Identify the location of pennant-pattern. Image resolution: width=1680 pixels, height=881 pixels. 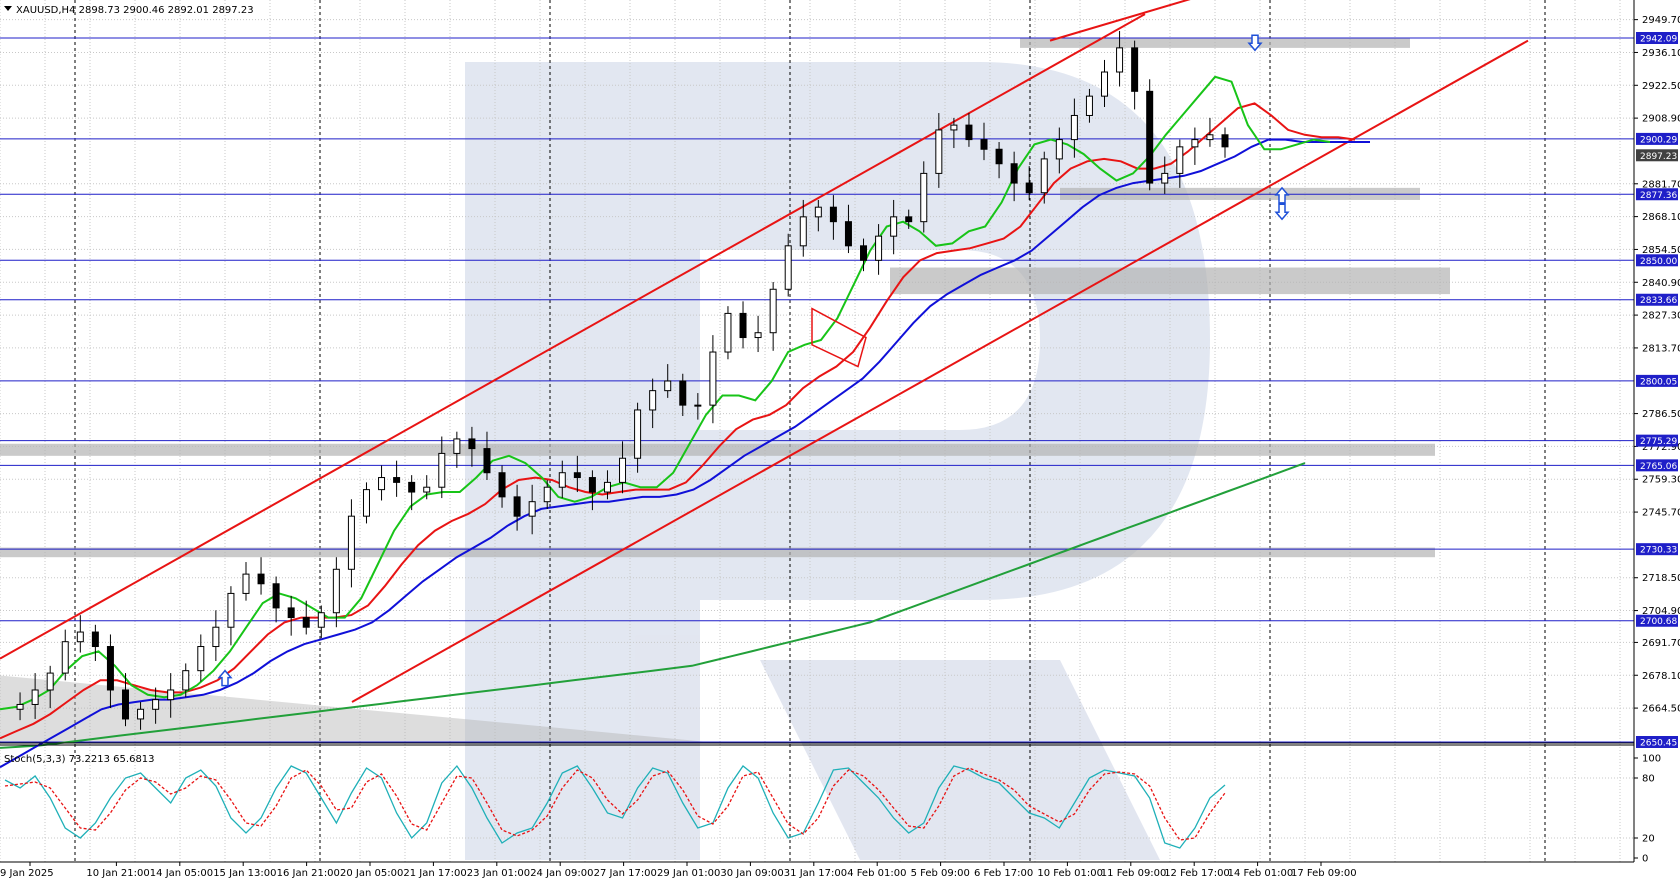
(839, 337).